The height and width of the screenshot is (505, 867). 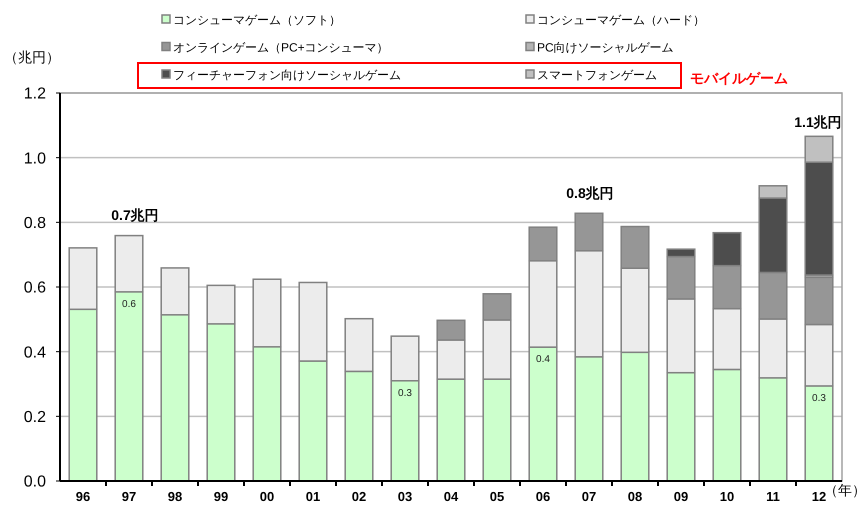 What do you see at coordinates (818, 122) in the screenshot?
I see `annotation: 1.1兆円` at bounding box center [818, 122].